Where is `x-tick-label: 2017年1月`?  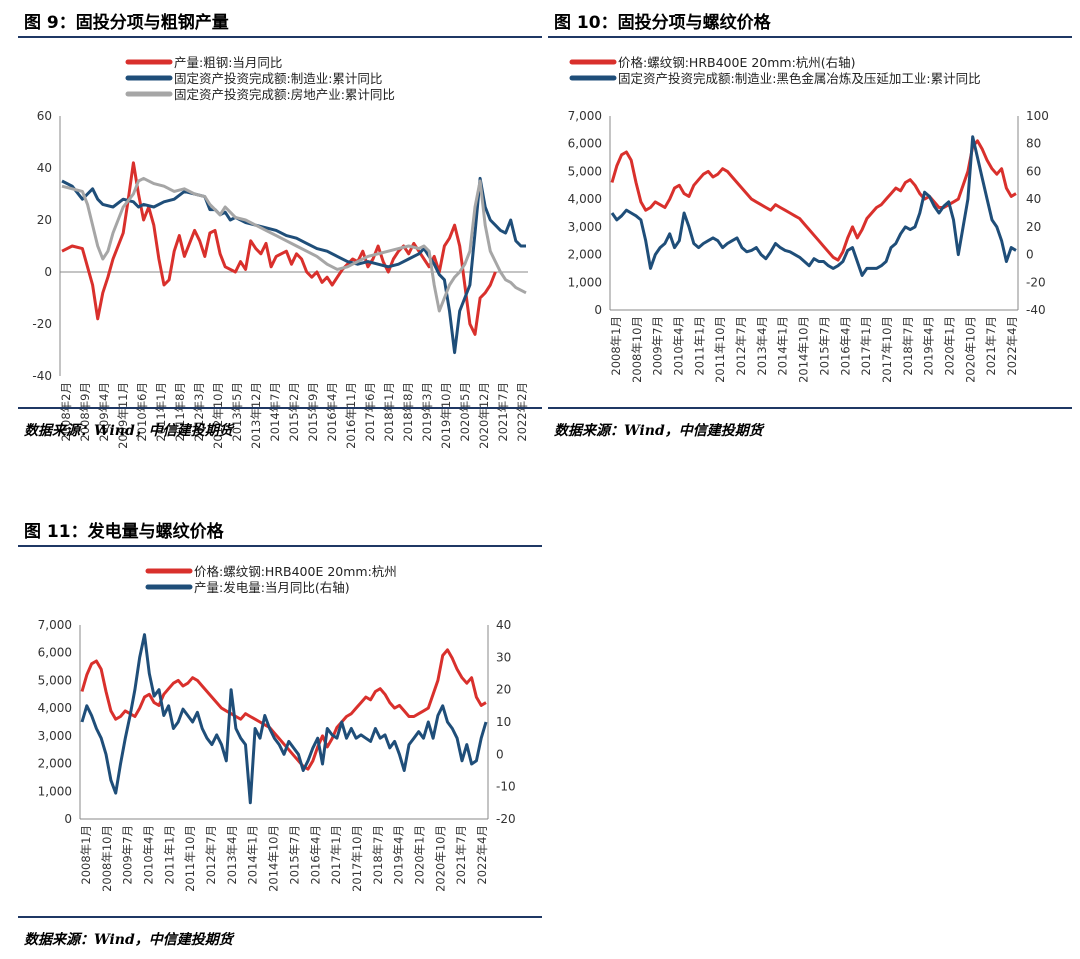
x-tick-label: 2017年1月 is located at coordinates (866, 346).